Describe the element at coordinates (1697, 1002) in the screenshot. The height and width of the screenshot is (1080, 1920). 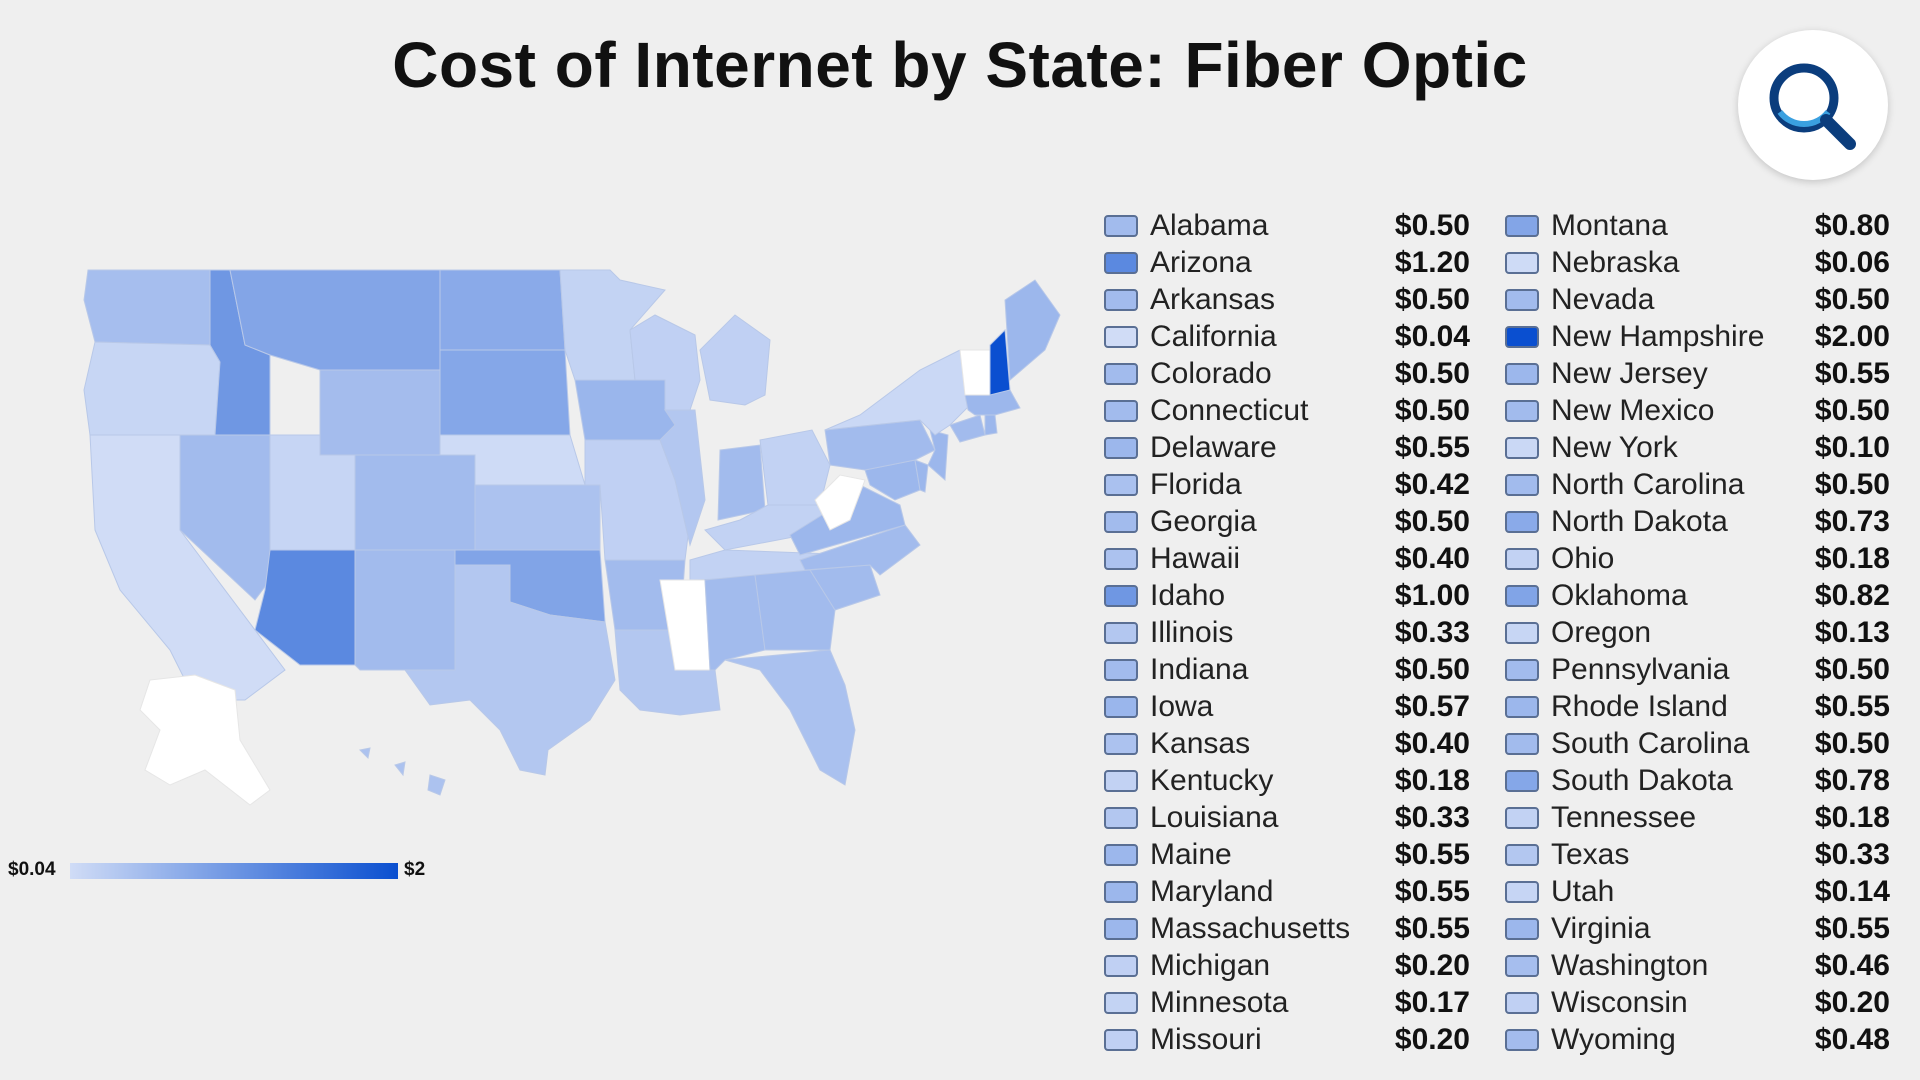
I see `legend-item: Wisconsin $0.20` at that location.